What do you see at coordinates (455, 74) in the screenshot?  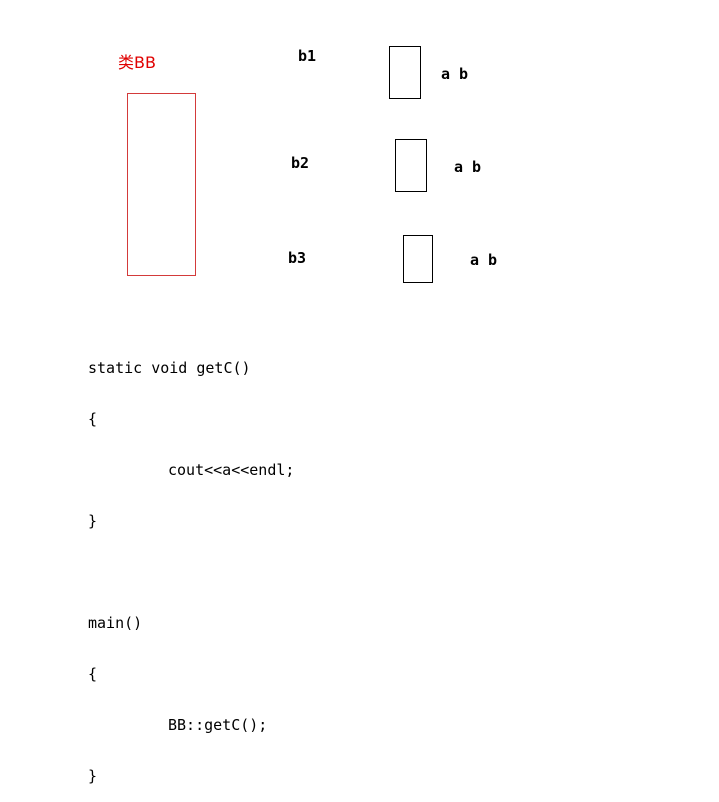 I see `object-members-b1: a b` at bounding box center [455, 74].